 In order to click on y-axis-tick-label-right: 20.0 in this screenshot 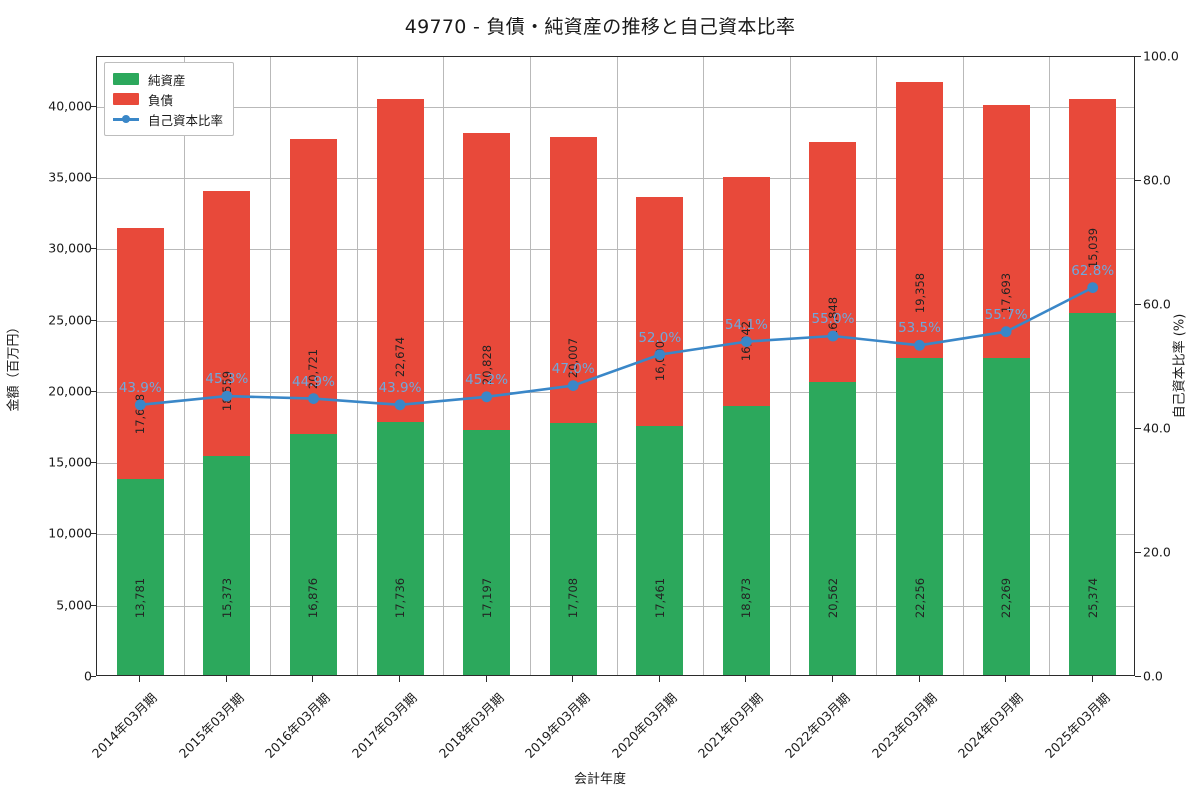, I will do `click(1157, 552)`.